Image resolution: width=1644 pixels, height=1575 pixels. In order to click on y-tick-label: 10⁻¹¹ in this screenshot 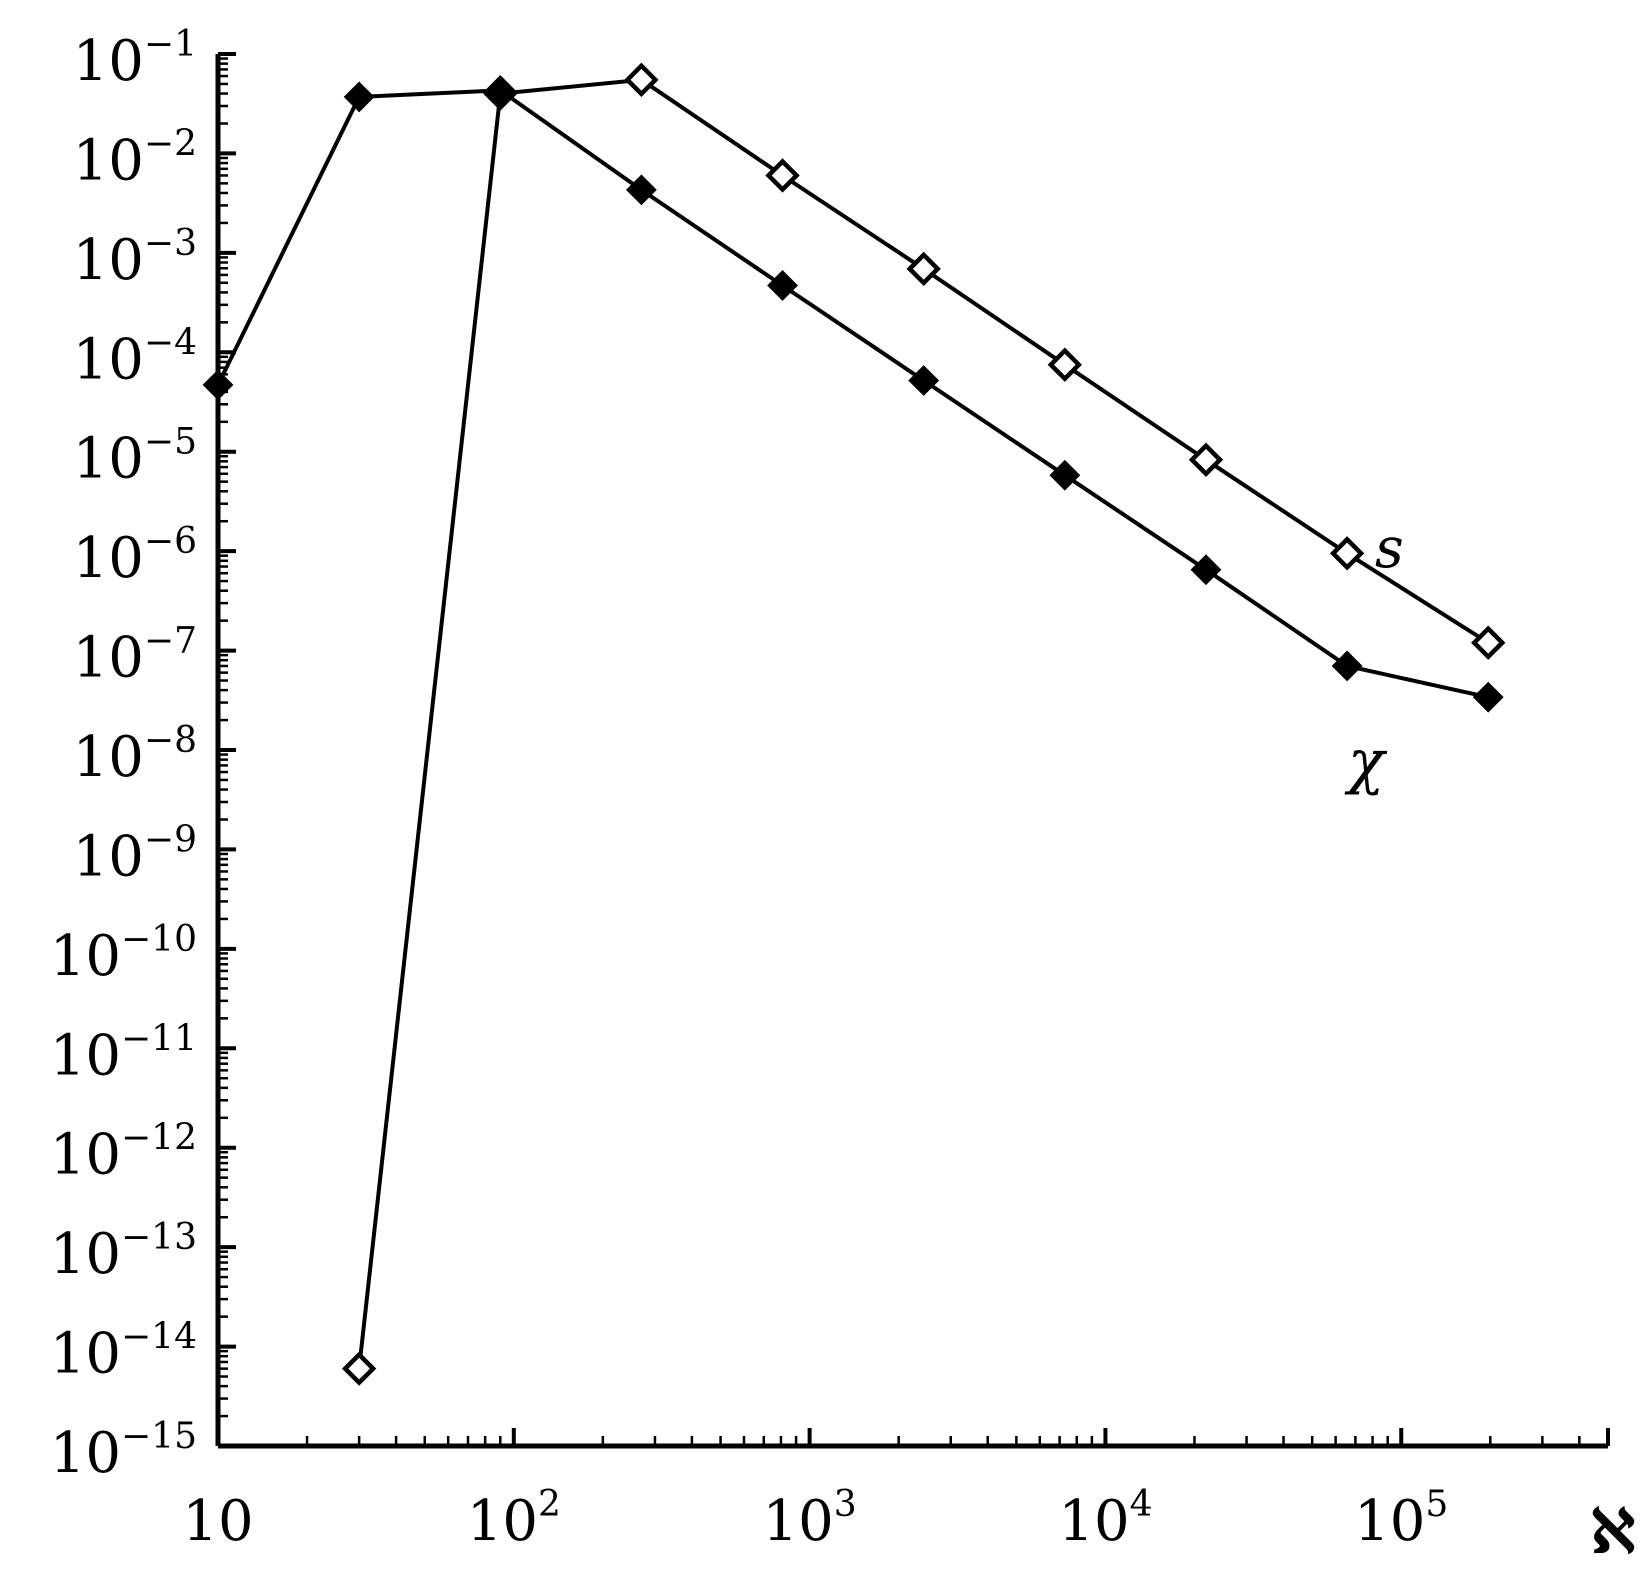, I will do `click(123, 1053)`.